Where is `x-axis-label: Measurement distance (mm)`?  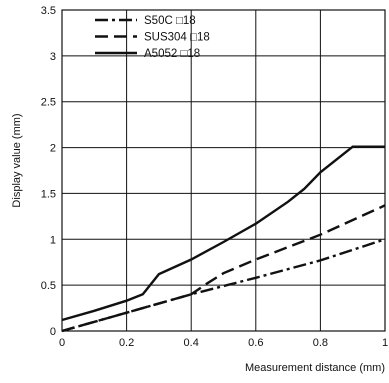
x-axis-label: Measurement distance (mm) is located at coordinates (315, 368).